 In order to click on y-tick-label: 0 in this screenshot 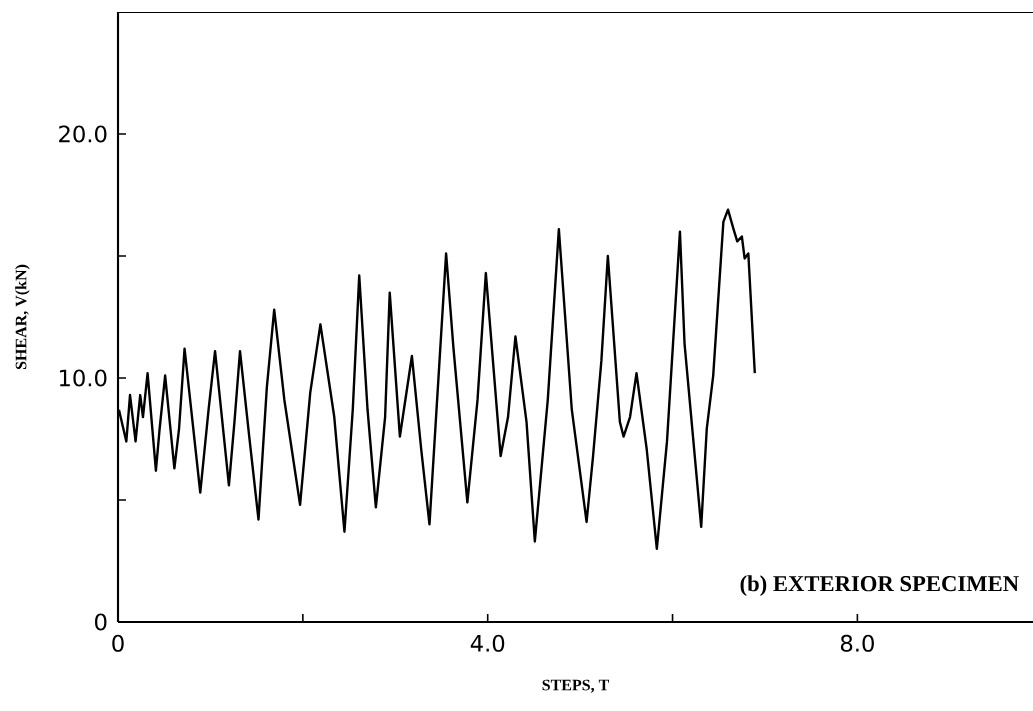, I will do `click(101, 622)`.